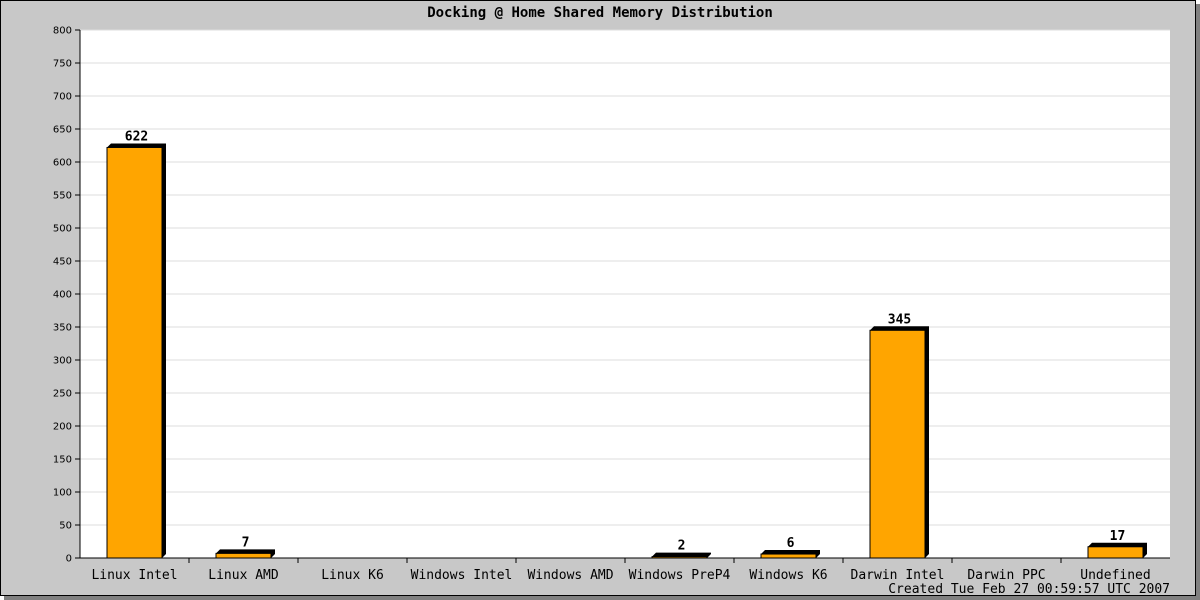 The height and width of the screenshot is (600, 1200). Describe the element at coordinates (899, 319) in the screenshot. I see `data-label: 345` at that location.